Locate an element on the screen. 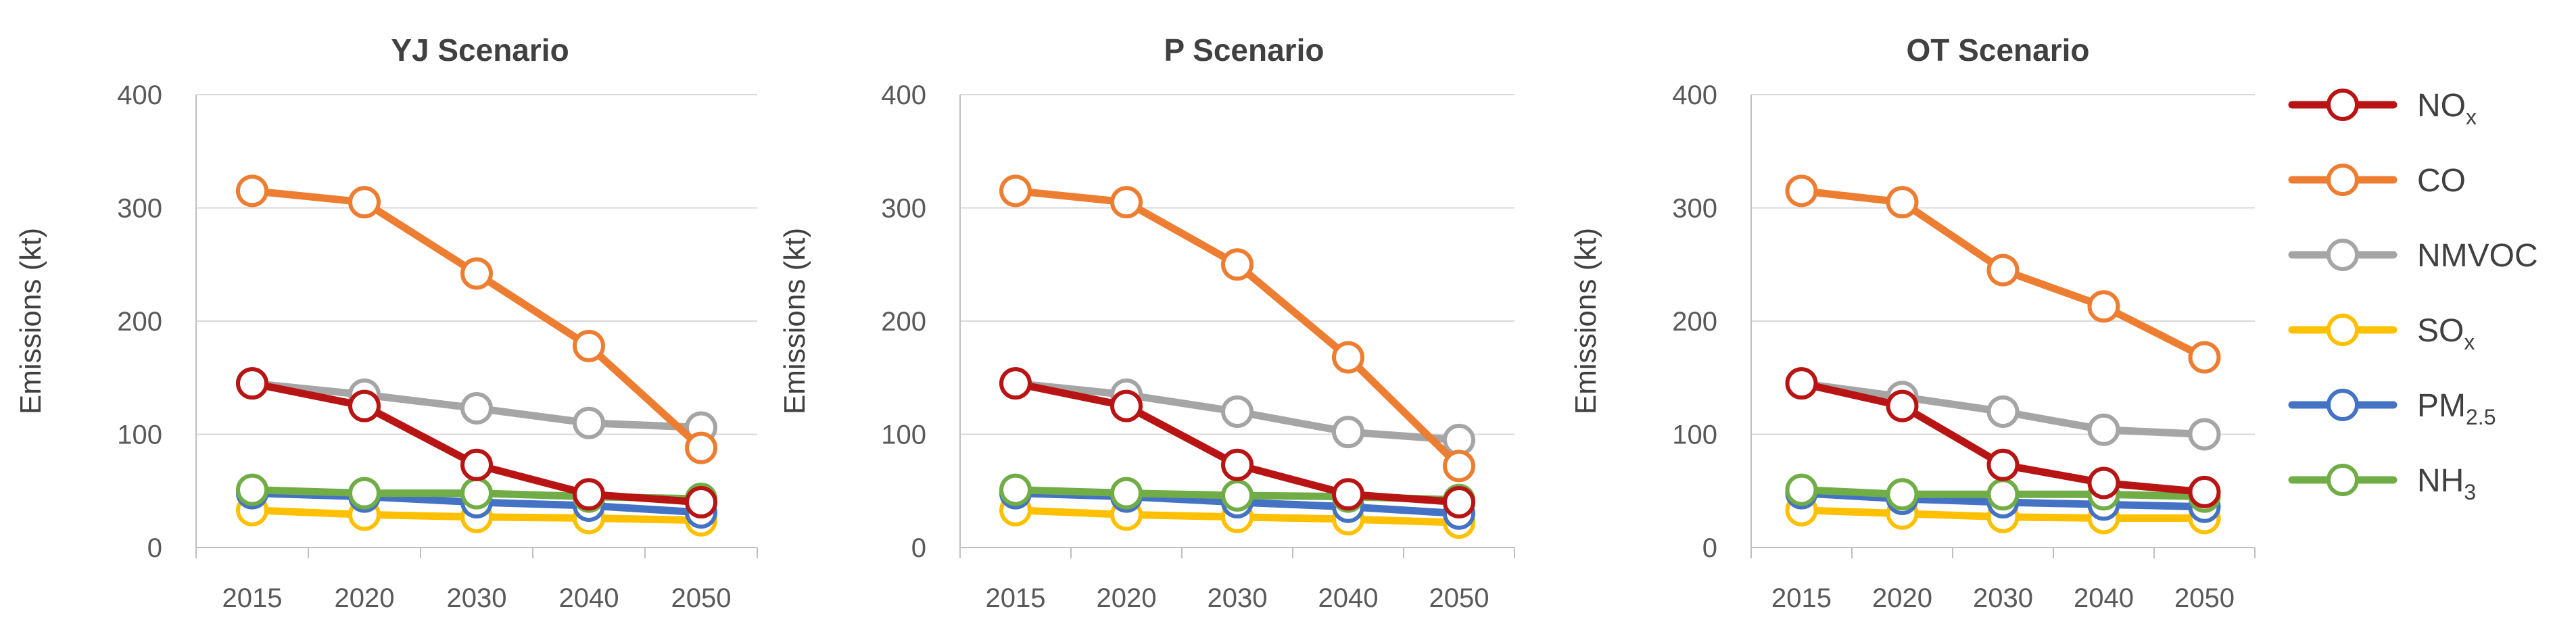  legend-marker-sox is located at coordinates (2343, 330).